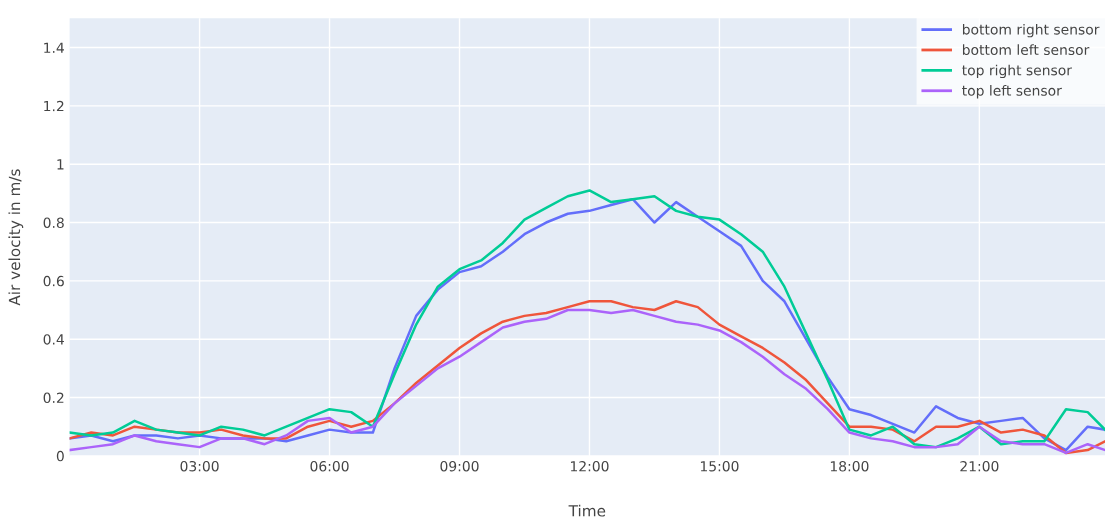  I want to click on y-tick-label: 1.2, so click(54, 106).